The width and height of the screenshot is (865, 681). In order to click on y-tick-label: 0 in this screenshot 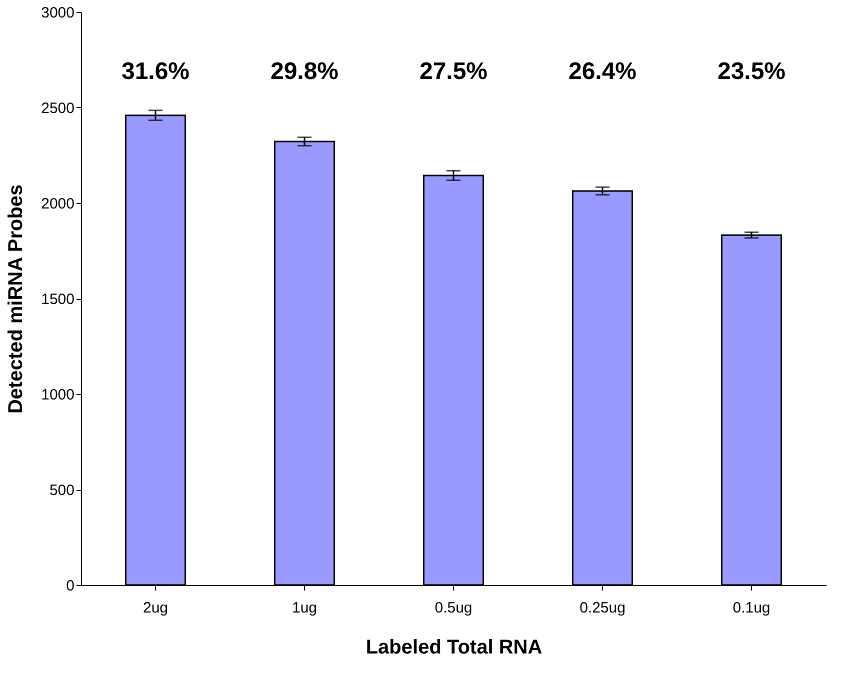, I will do `click(70, 586)`.